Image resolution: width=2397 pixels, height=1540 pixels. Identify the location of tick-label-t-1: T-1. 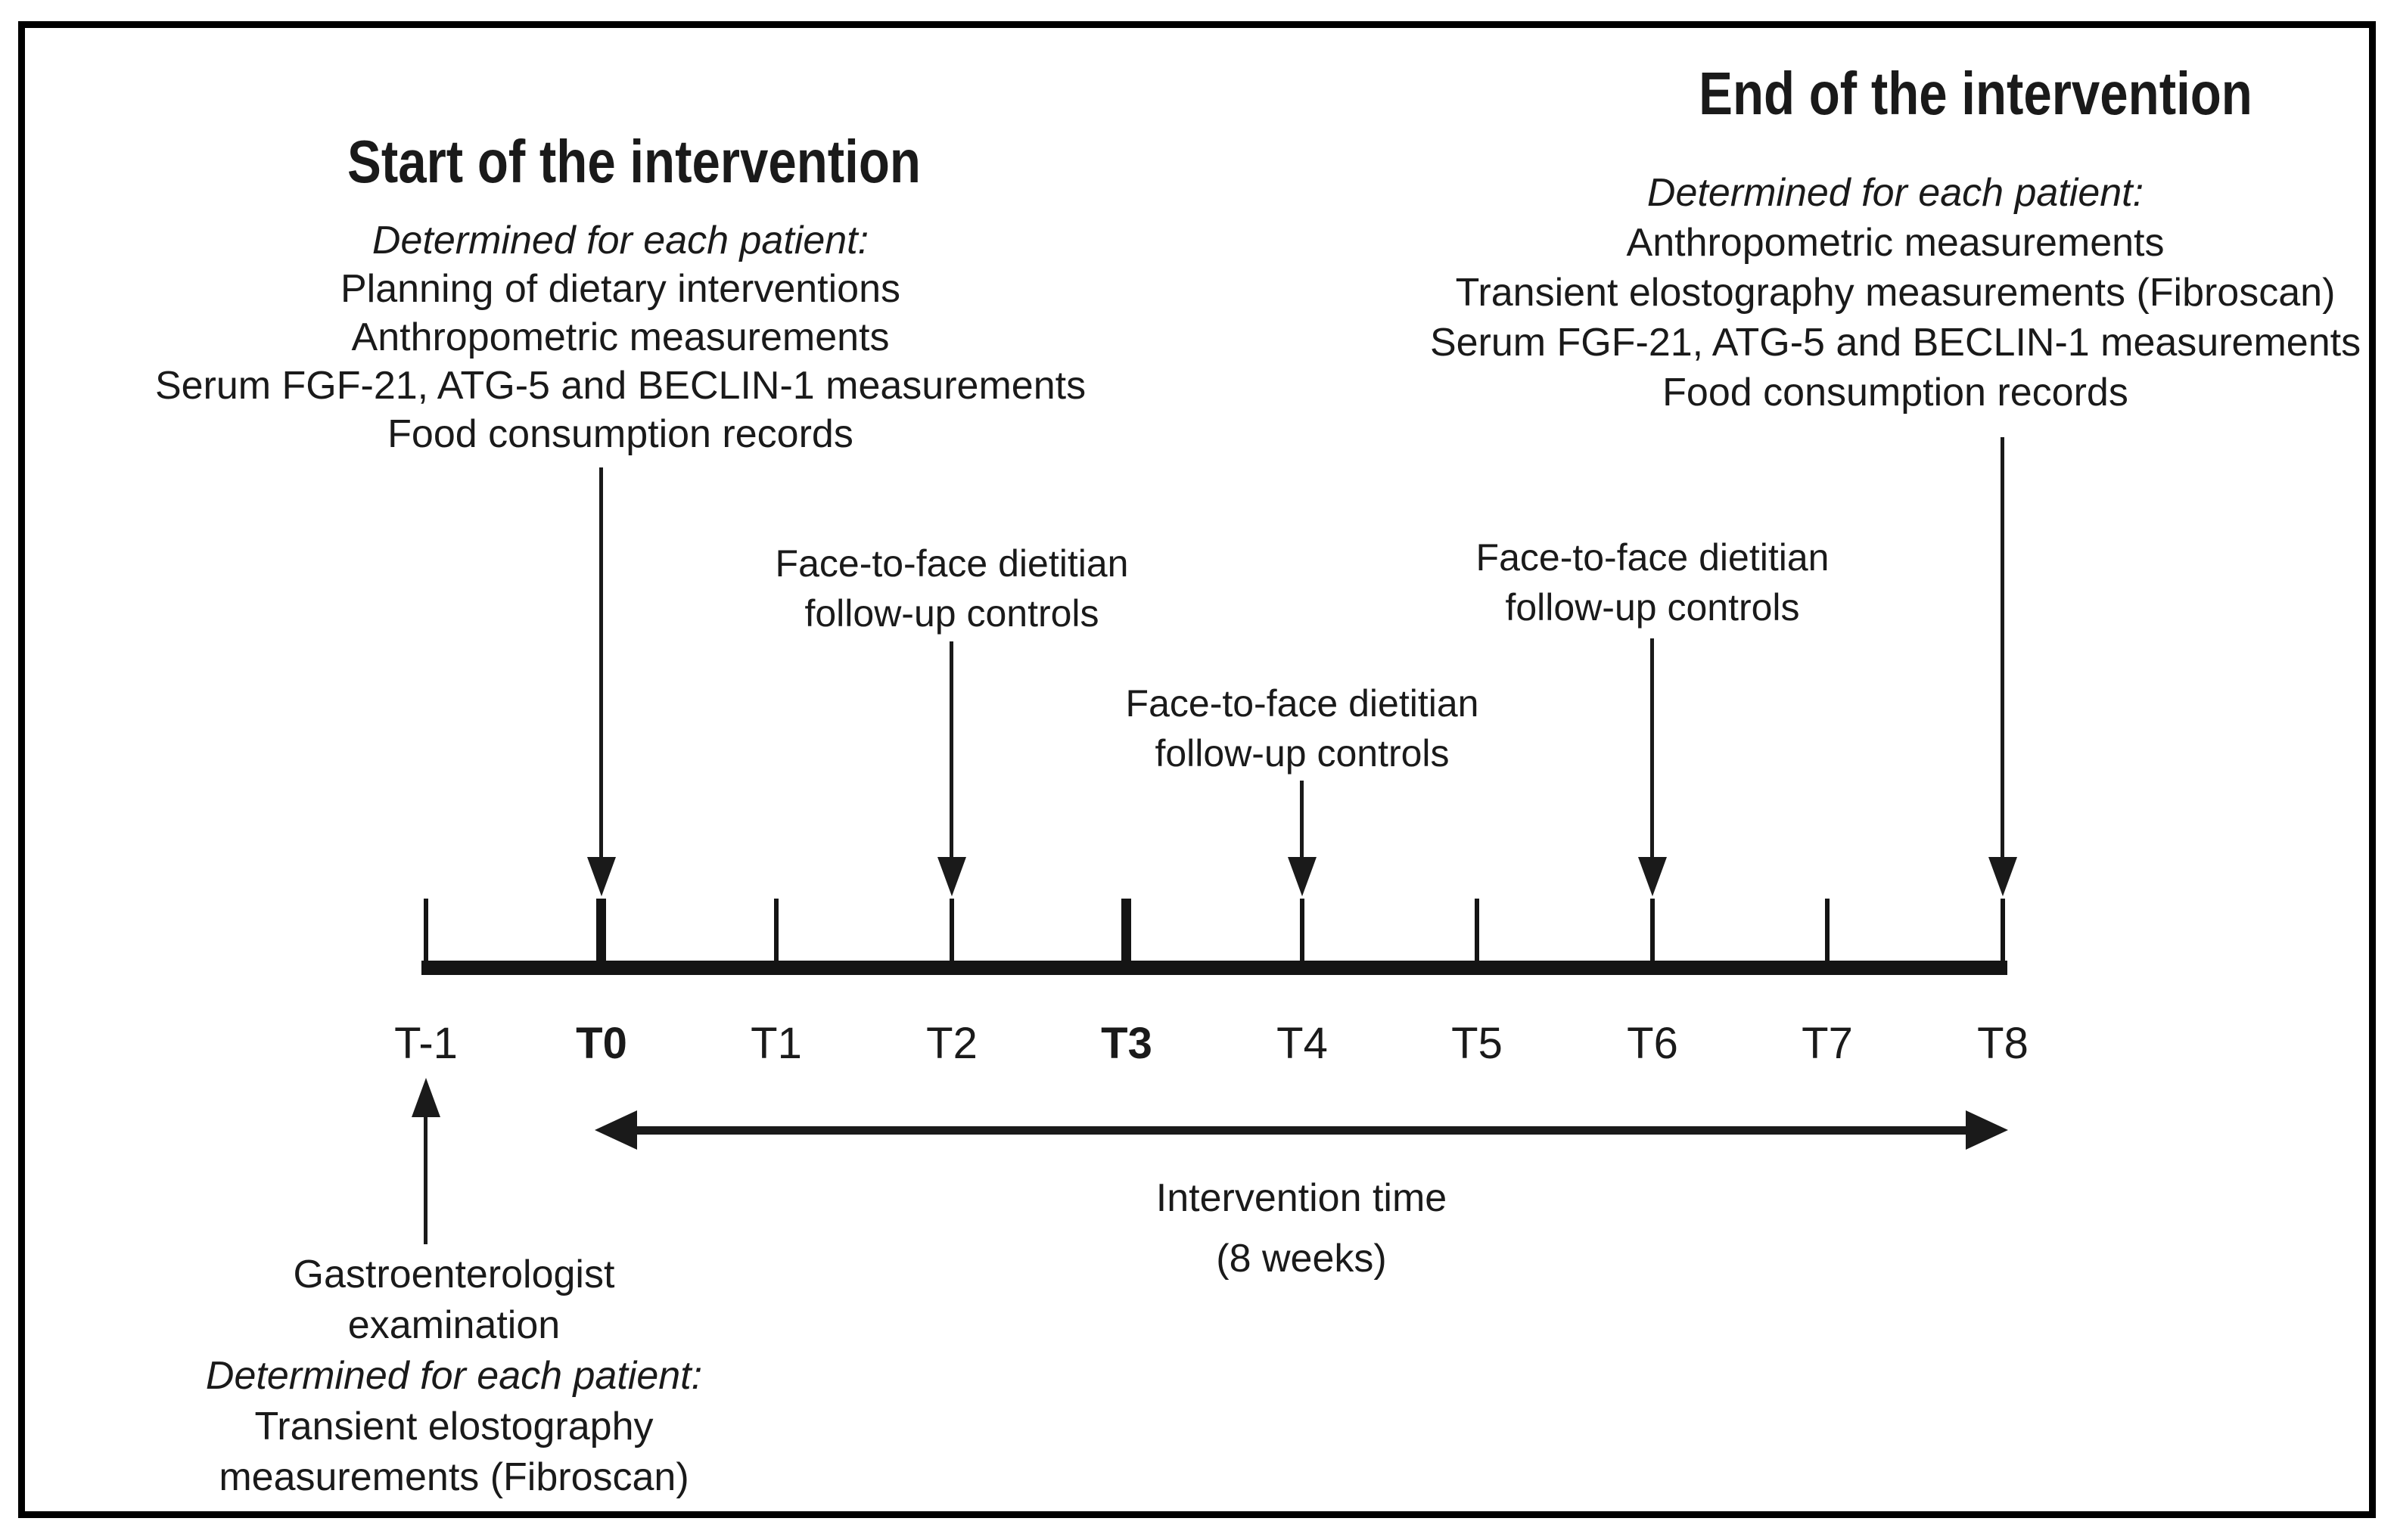
(426, 1043).